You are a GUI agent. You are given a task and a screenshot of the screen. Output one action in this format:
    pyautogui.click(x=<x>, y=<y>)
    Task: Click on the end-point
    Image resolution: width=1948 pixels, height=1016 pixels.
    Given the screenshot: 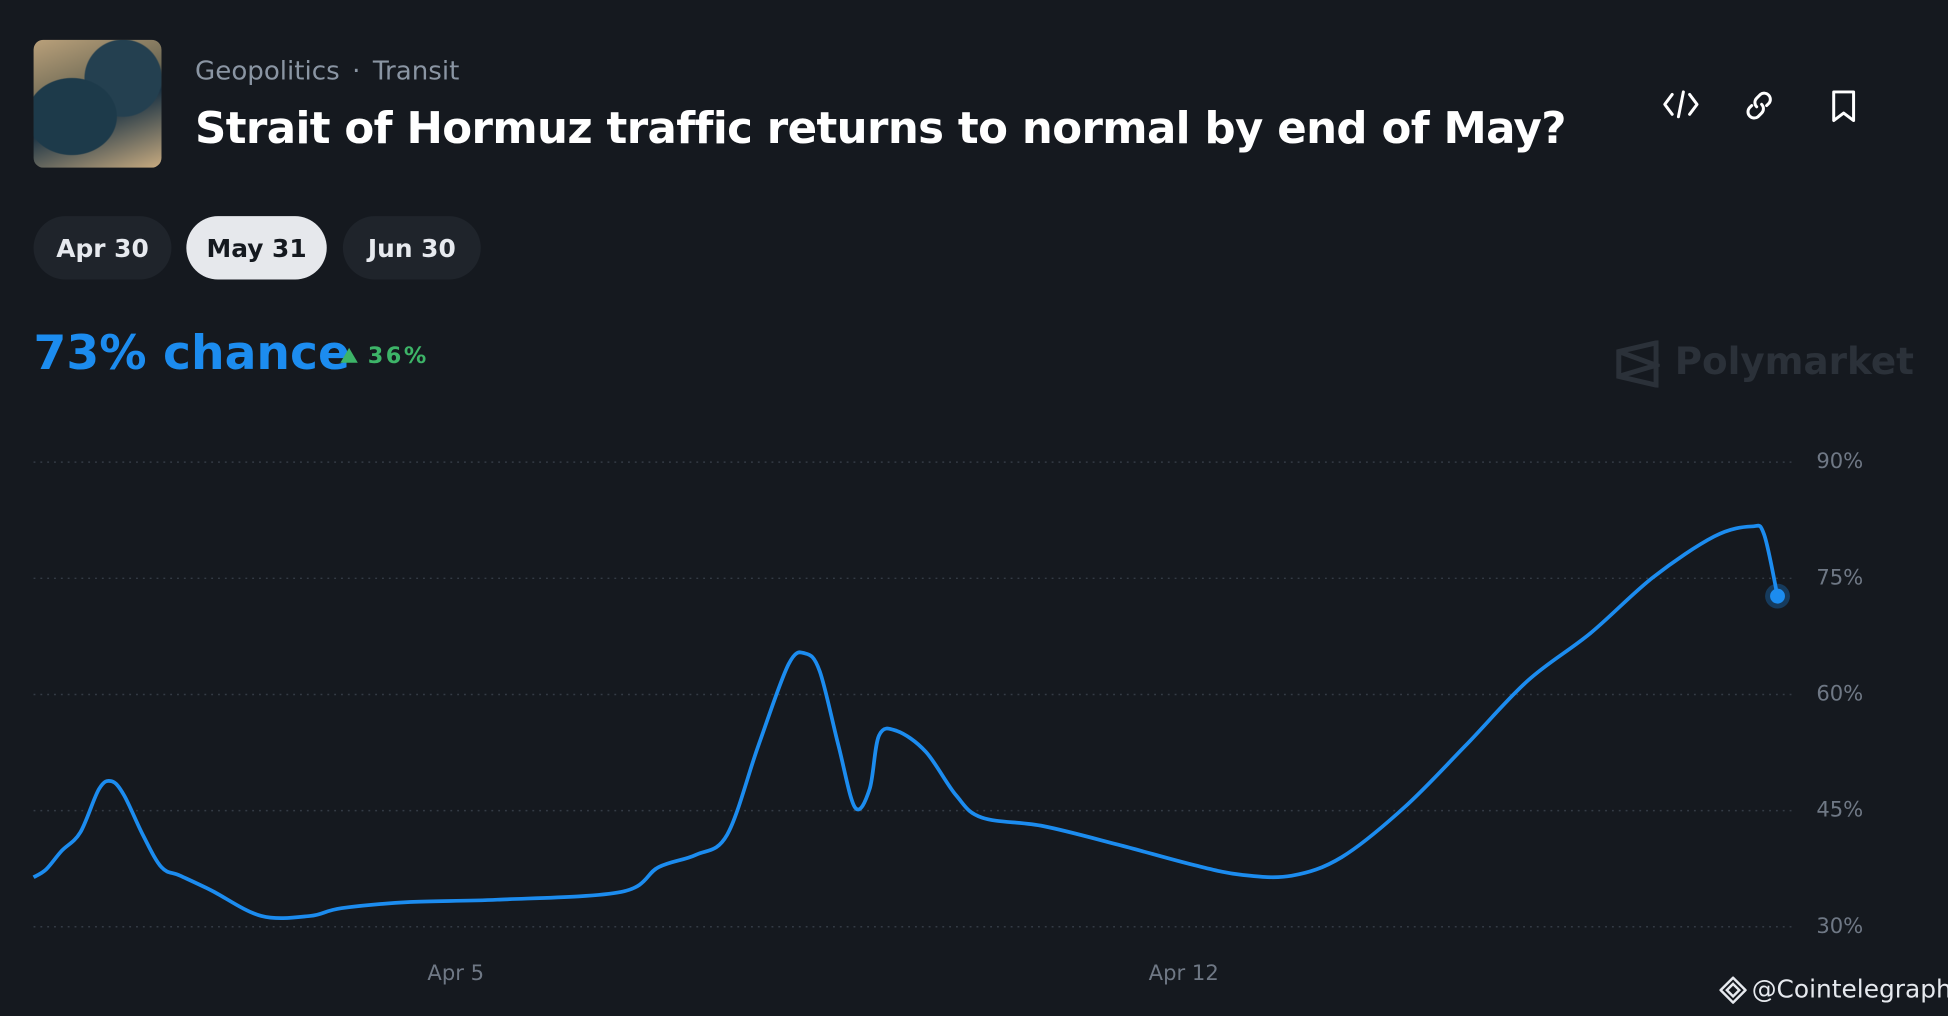 What is the action you would take?
    pyautogui.click(x=1777, y=596)
    